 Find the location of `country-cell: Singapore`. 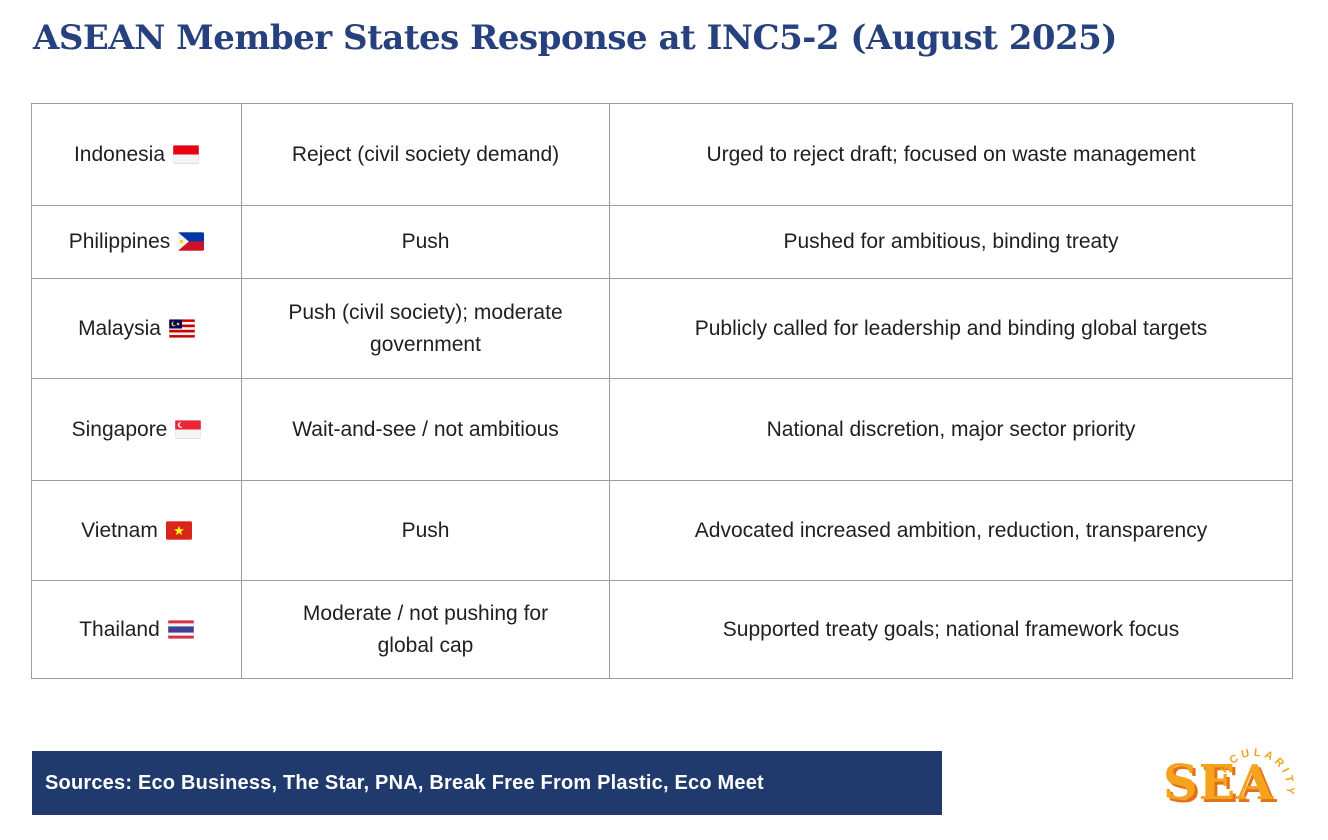

country-cell: Singapore is located at coordinates (136, 429).